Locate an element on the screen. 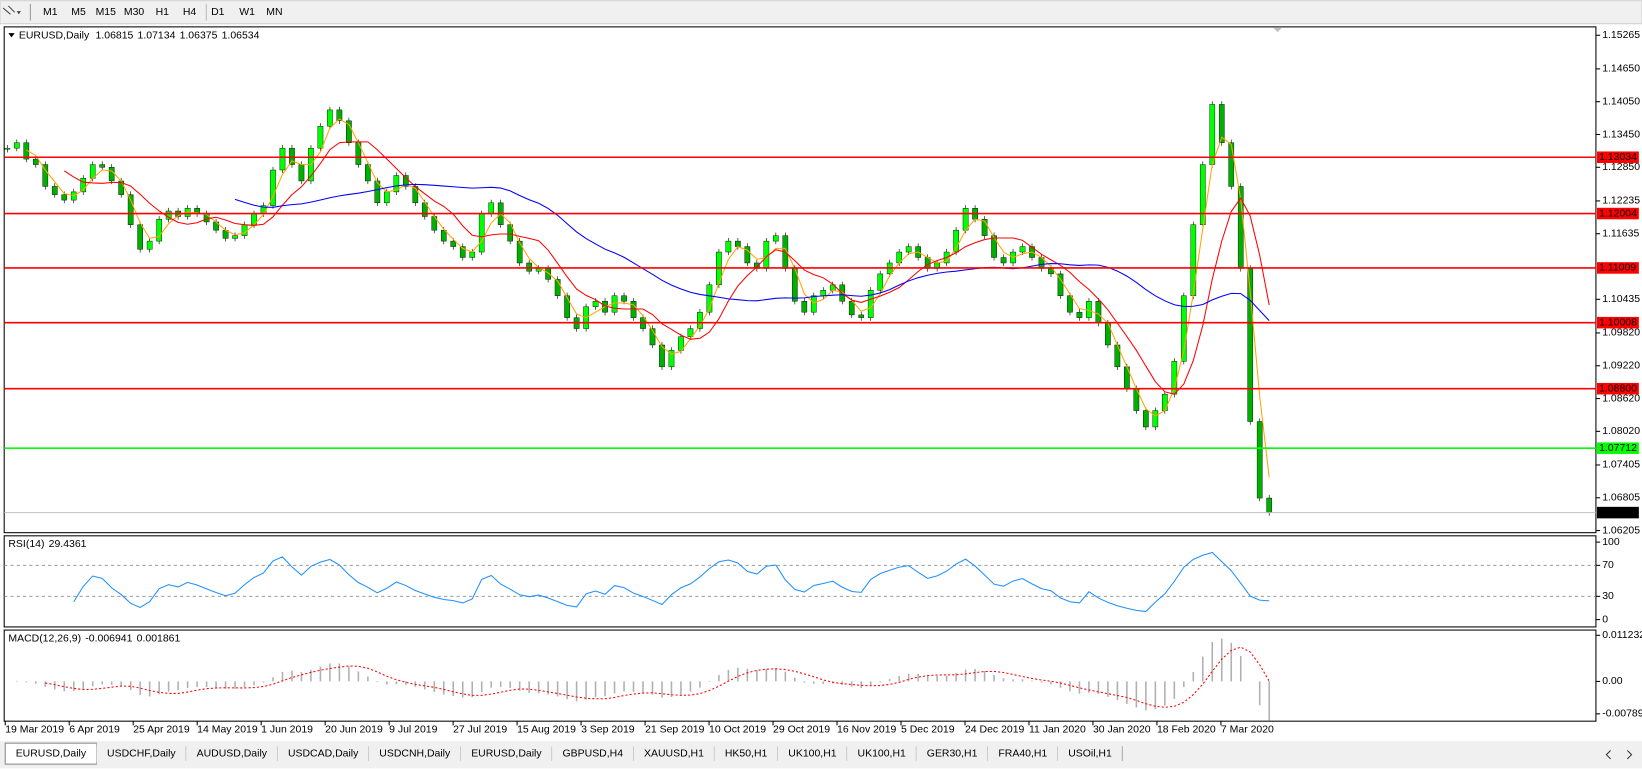 The width and height of the screenshot is (1642, 769). timeframe-button: H4 is located at coordinates (190, 12).